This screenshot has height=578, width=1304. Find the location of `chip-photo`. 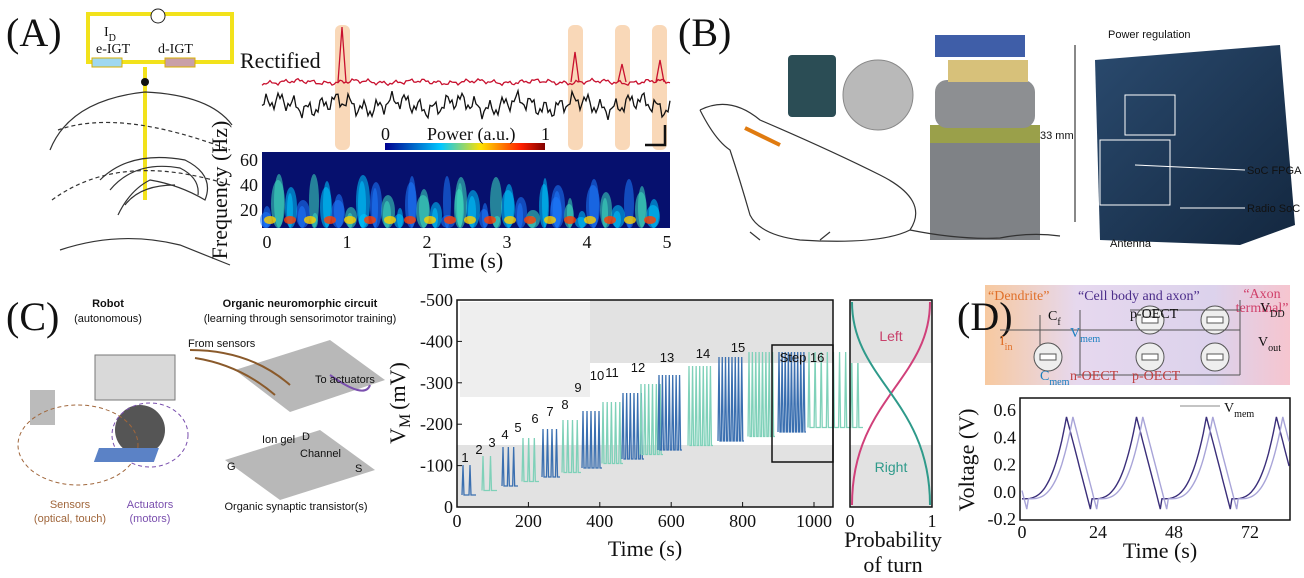

chip-photo is located at coordinates (812, 86).